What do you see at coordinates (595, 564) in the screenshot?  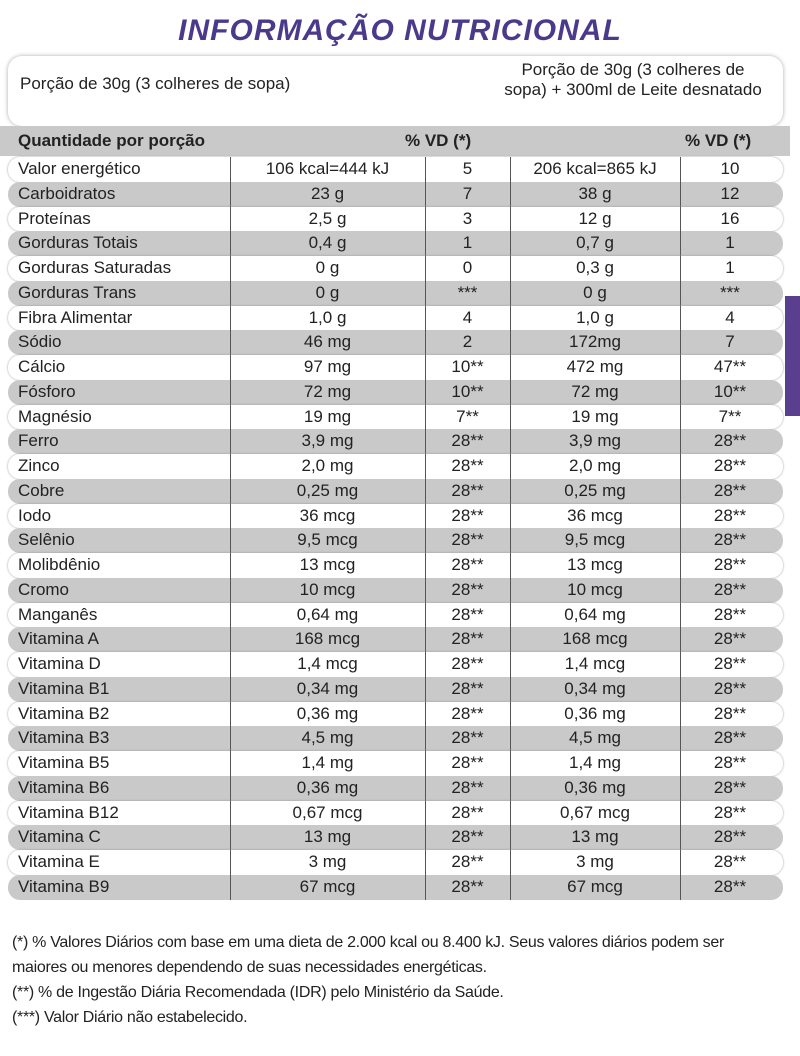 I see `table-cell: 13 mcg` at bounding box center [595, 564].